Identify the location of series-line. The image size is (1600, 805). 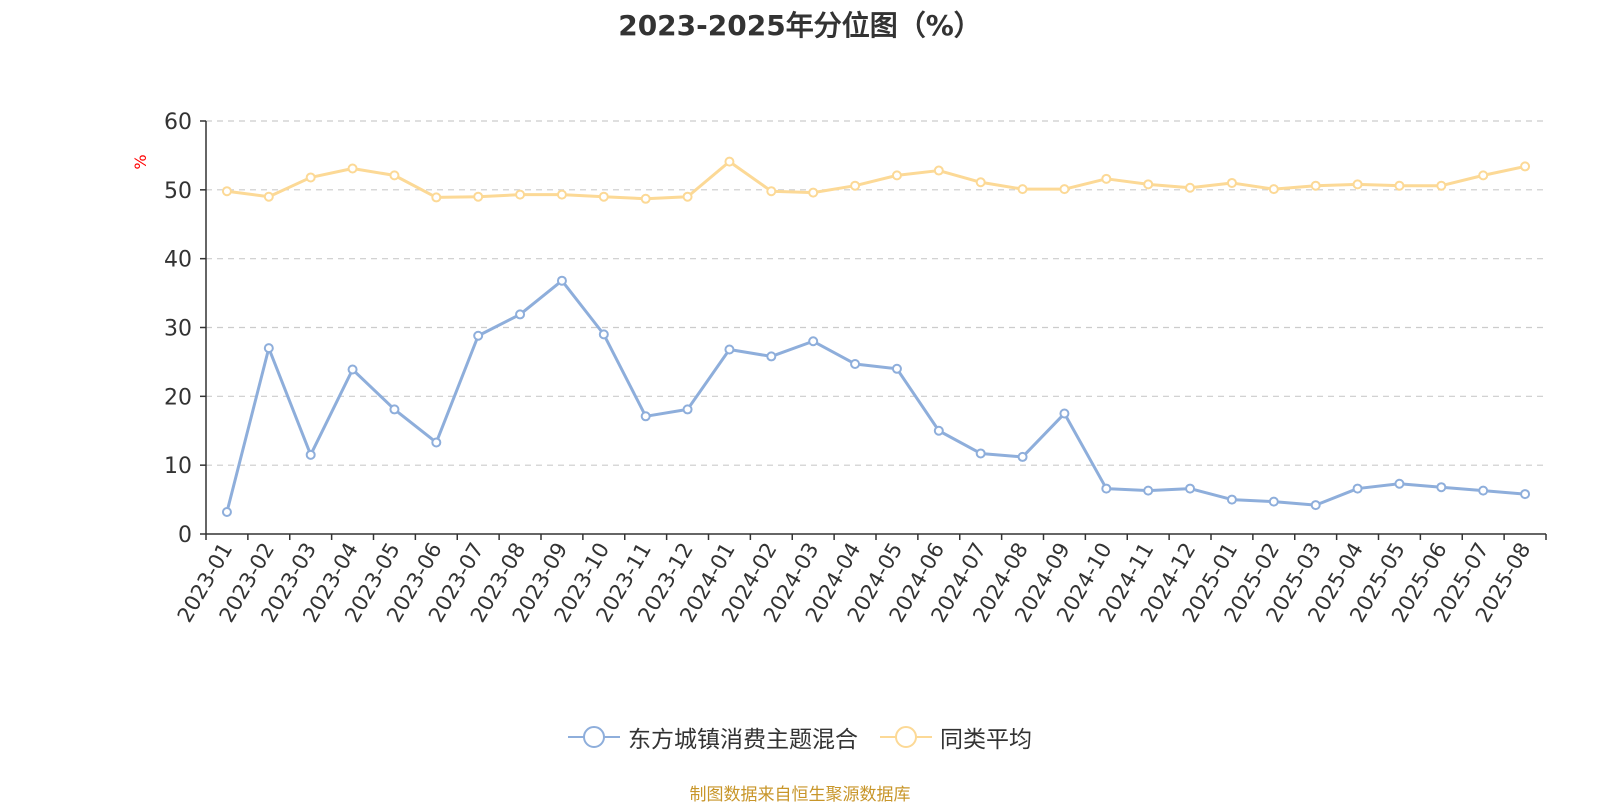
(876, 180).